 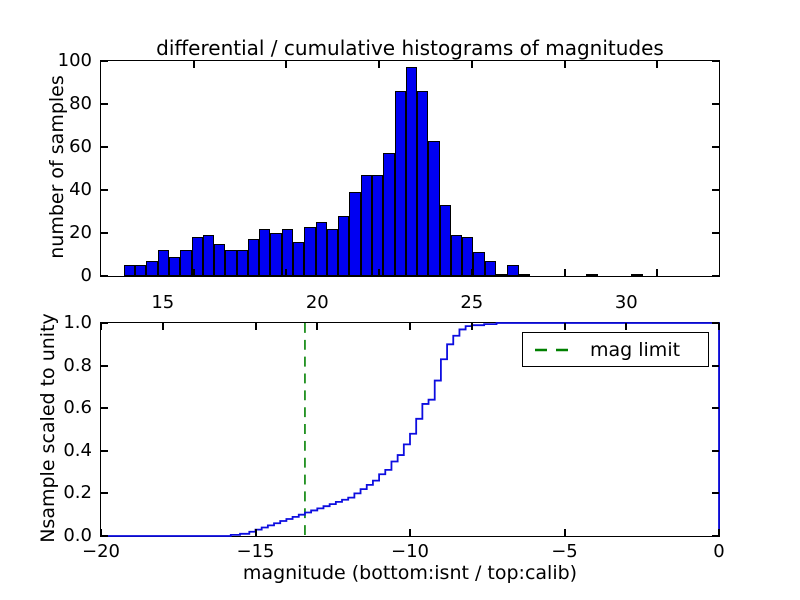 What do you see at coordinates (80, 189) in the screenshot?
I see `y-tick-label: 40` at bounding box center [80, 189].